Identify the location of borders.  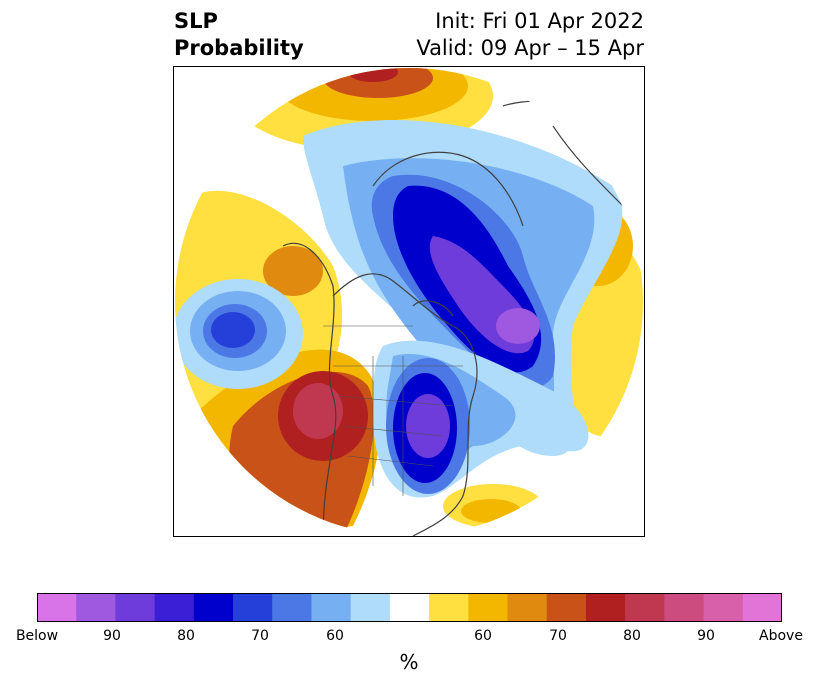
(393, 410).